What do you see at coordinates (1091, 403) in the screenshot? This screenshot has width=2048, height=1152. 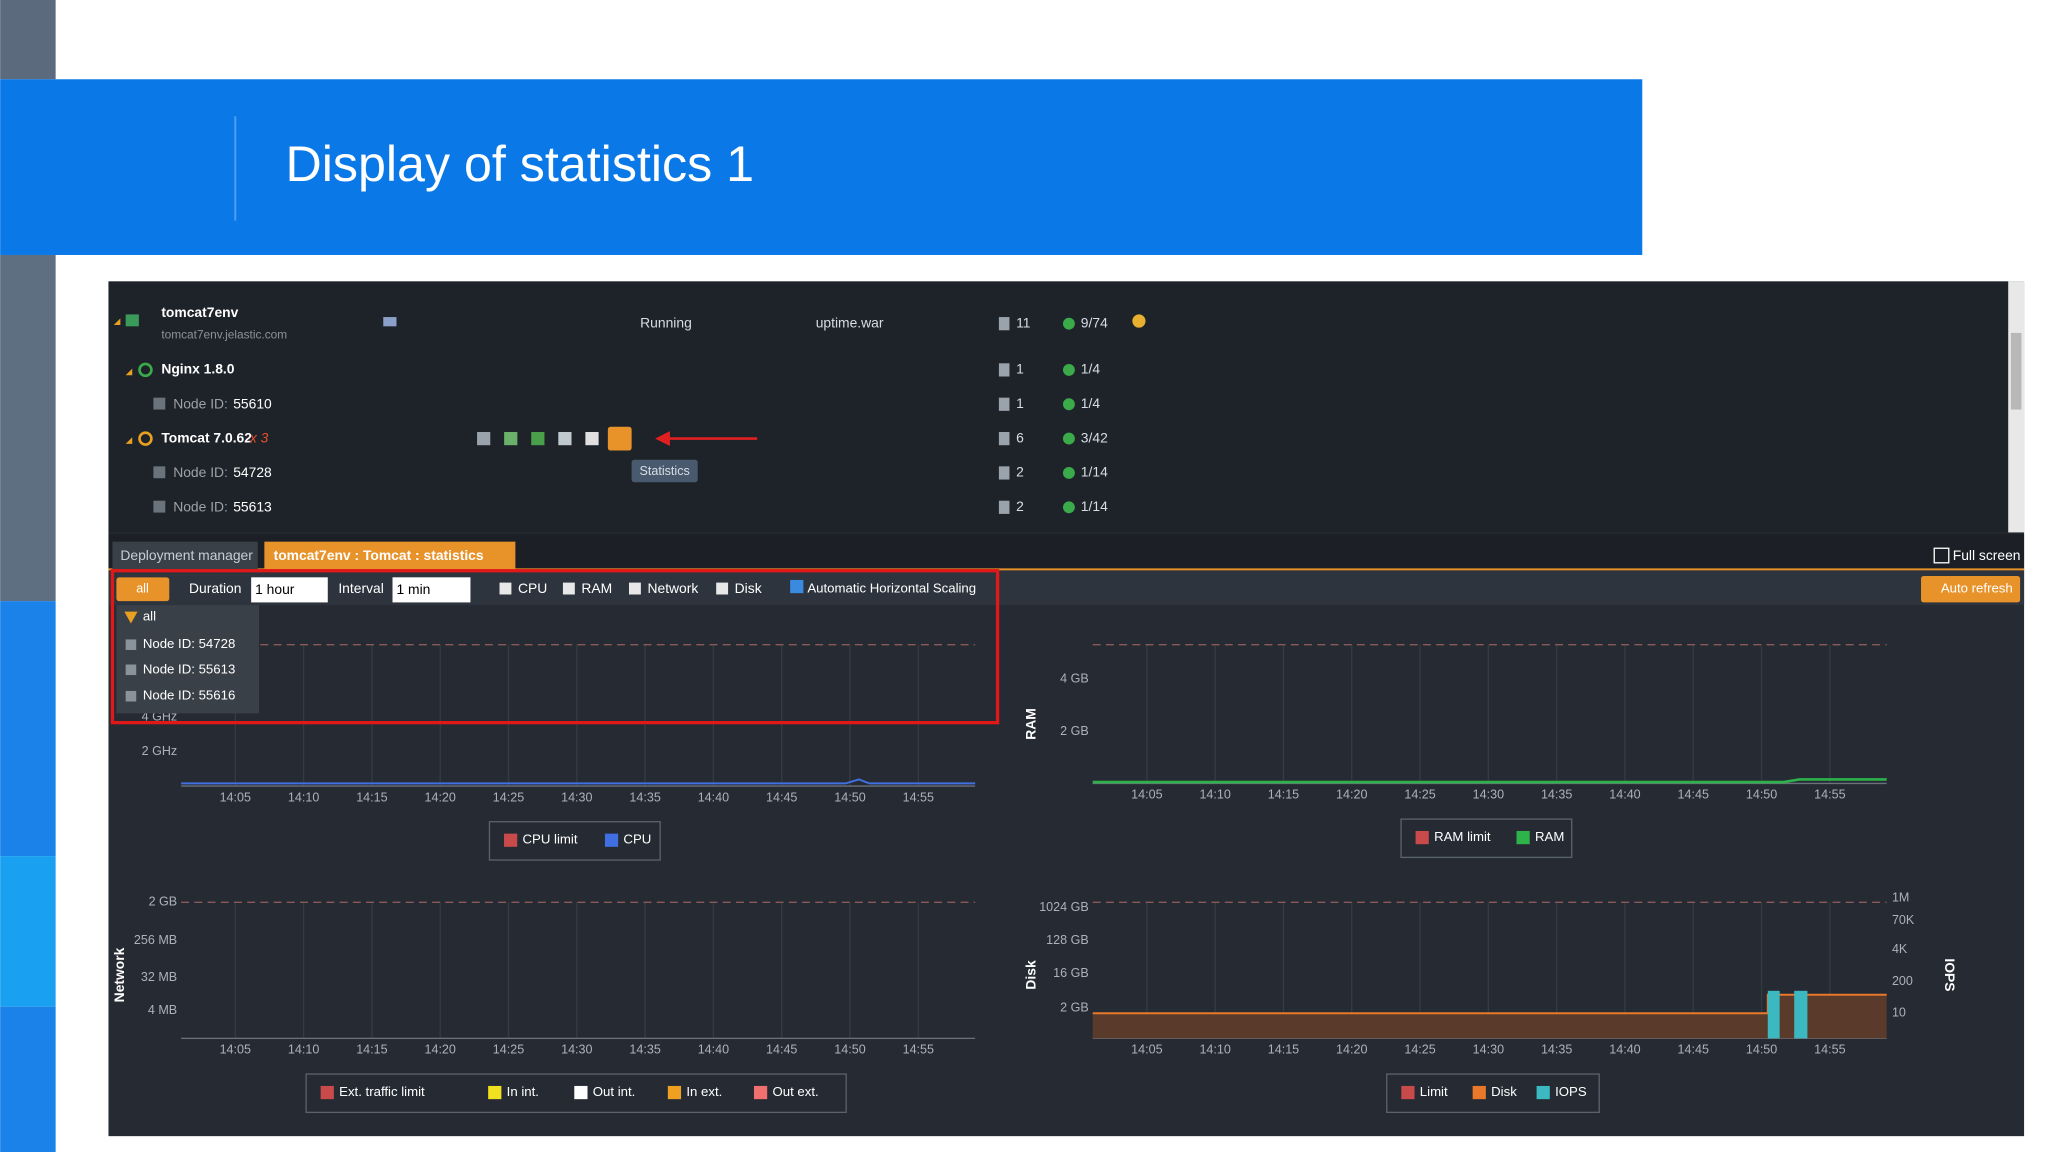 I see `row-cloudlets: 1/4` at bounding box center [1091, 403].